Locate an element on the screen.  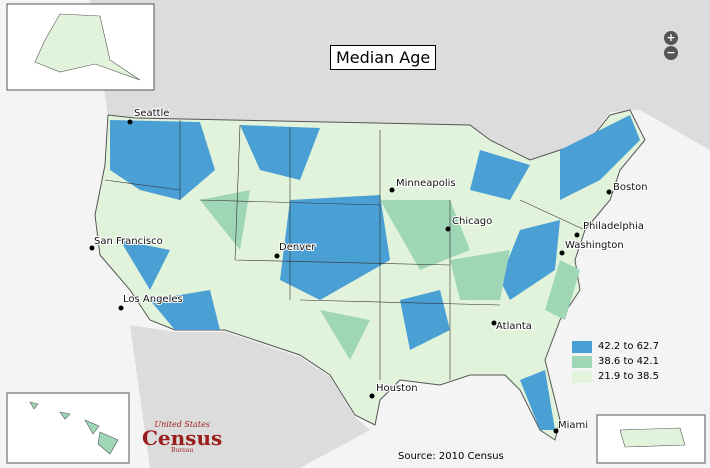
city-label: Atlanta is located at coordinates (514, 326).